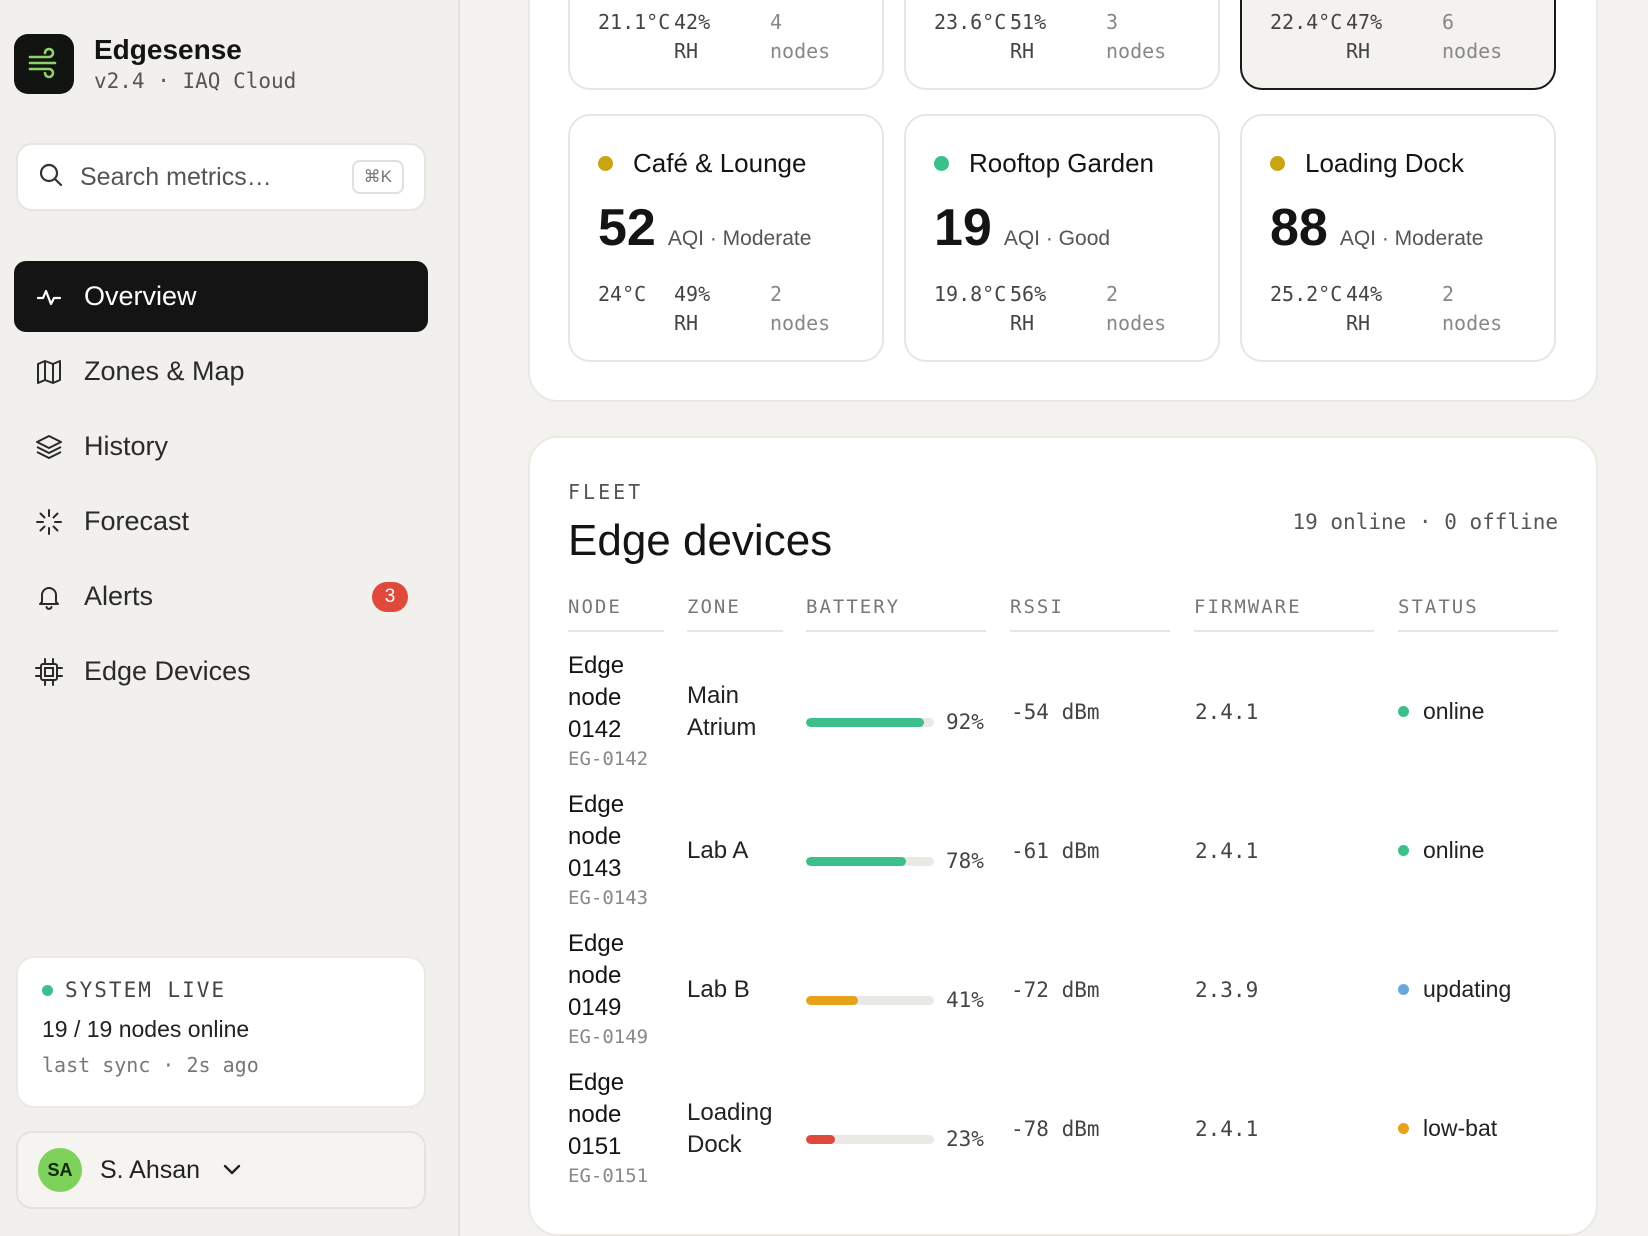 This screenshot has height=1236, width=1648. I want to click on node-cell: Edge node 0149 EG-0149, so click(618, 988).